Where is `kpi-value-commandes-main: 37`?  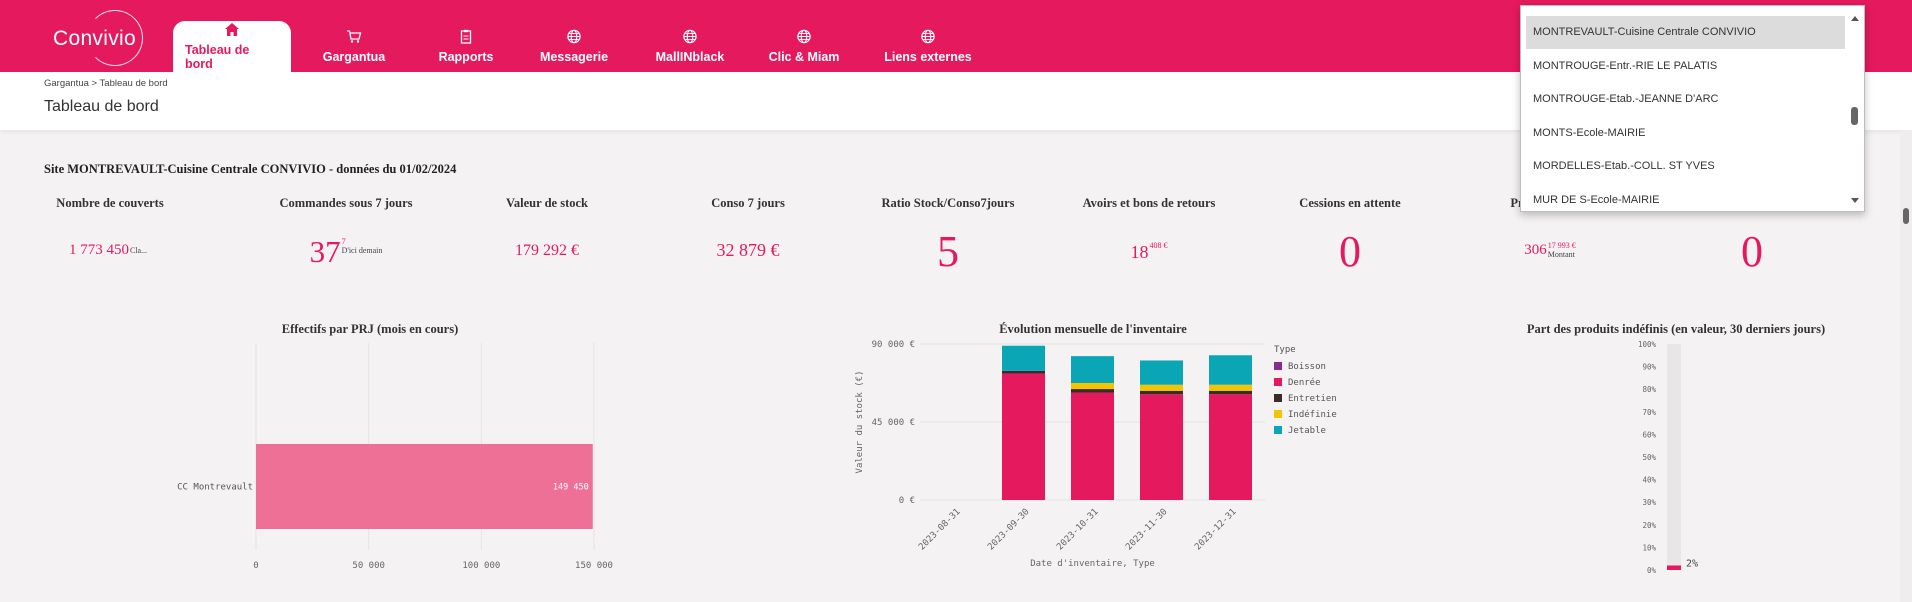 kpi-value-commandes-main: 37 is located at coordinates (325, 251).